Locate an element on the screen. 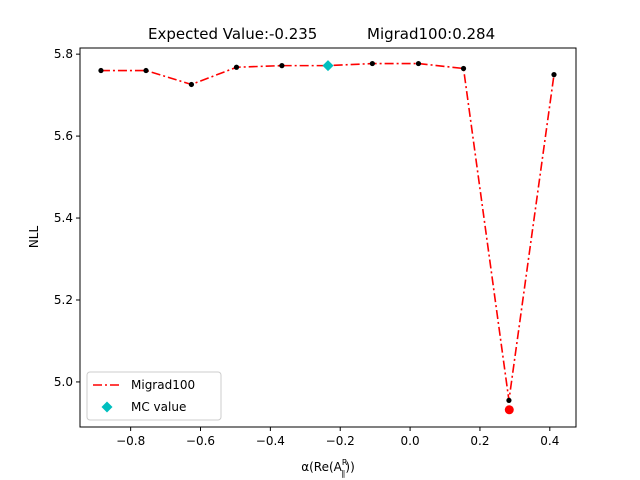 The image size is (640, 480). y-axis-label: NLL is located at coordinates (34, 237).